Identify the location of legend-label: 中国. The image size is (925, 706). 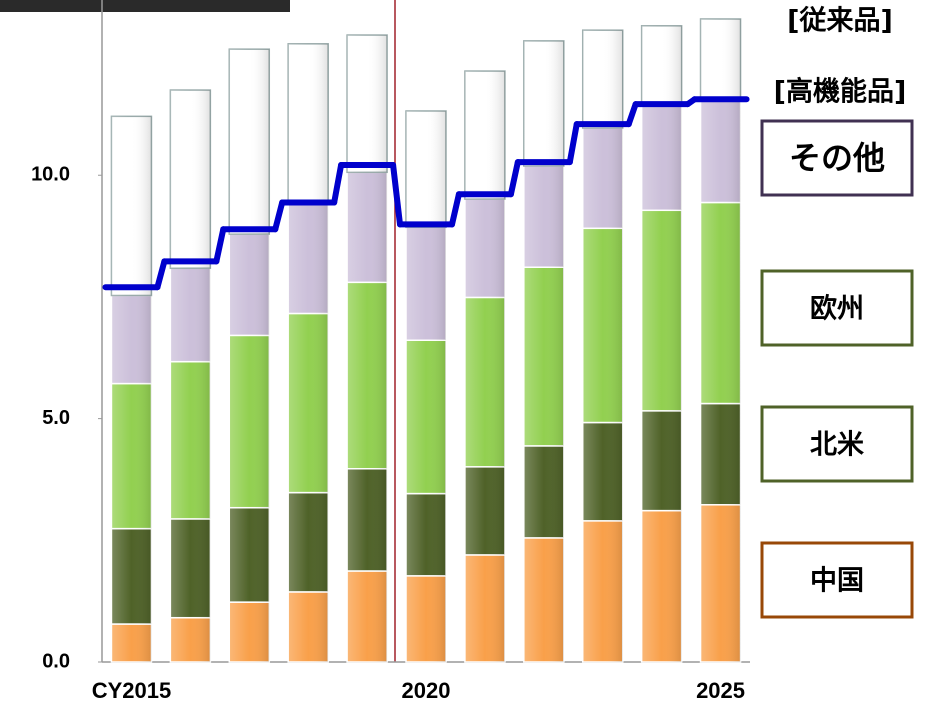
(837, 581).